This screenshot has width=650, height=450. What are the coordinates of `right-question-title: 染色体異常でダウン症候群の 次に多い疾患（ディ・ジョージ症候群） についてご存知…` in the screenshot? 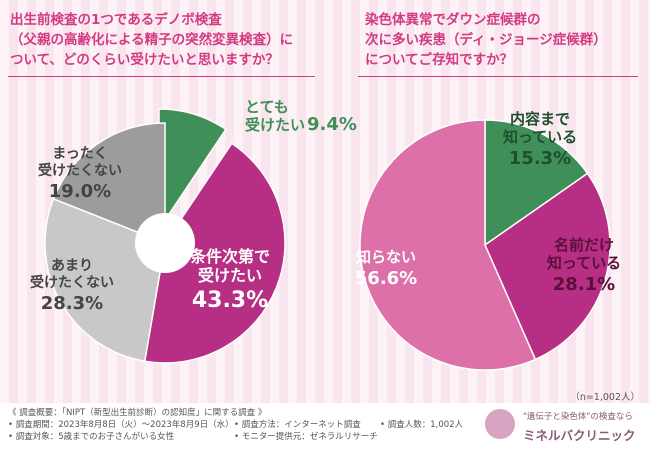 It's located at (486, 40).